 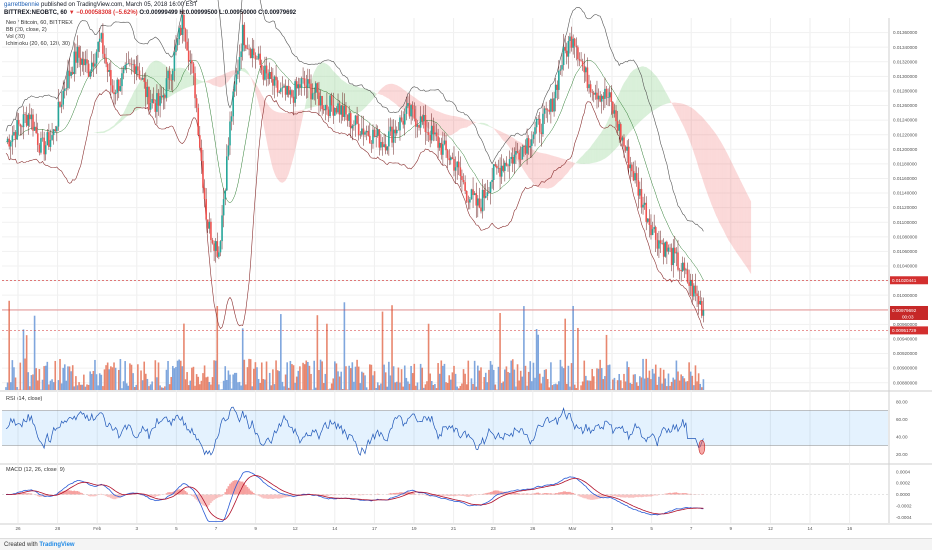 What do you see at coordinates (905, 61) in the screenshot?
I see `price-tick-label: 0.01320000` at bounding box center [905, 61].